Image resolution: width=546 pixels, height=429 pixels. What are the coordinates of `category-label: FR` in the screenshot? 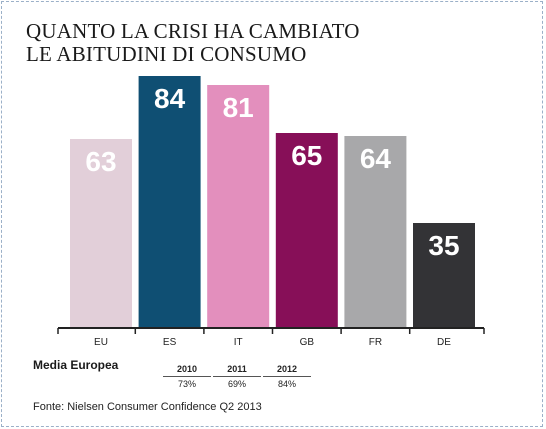 It's located at (375, 342).